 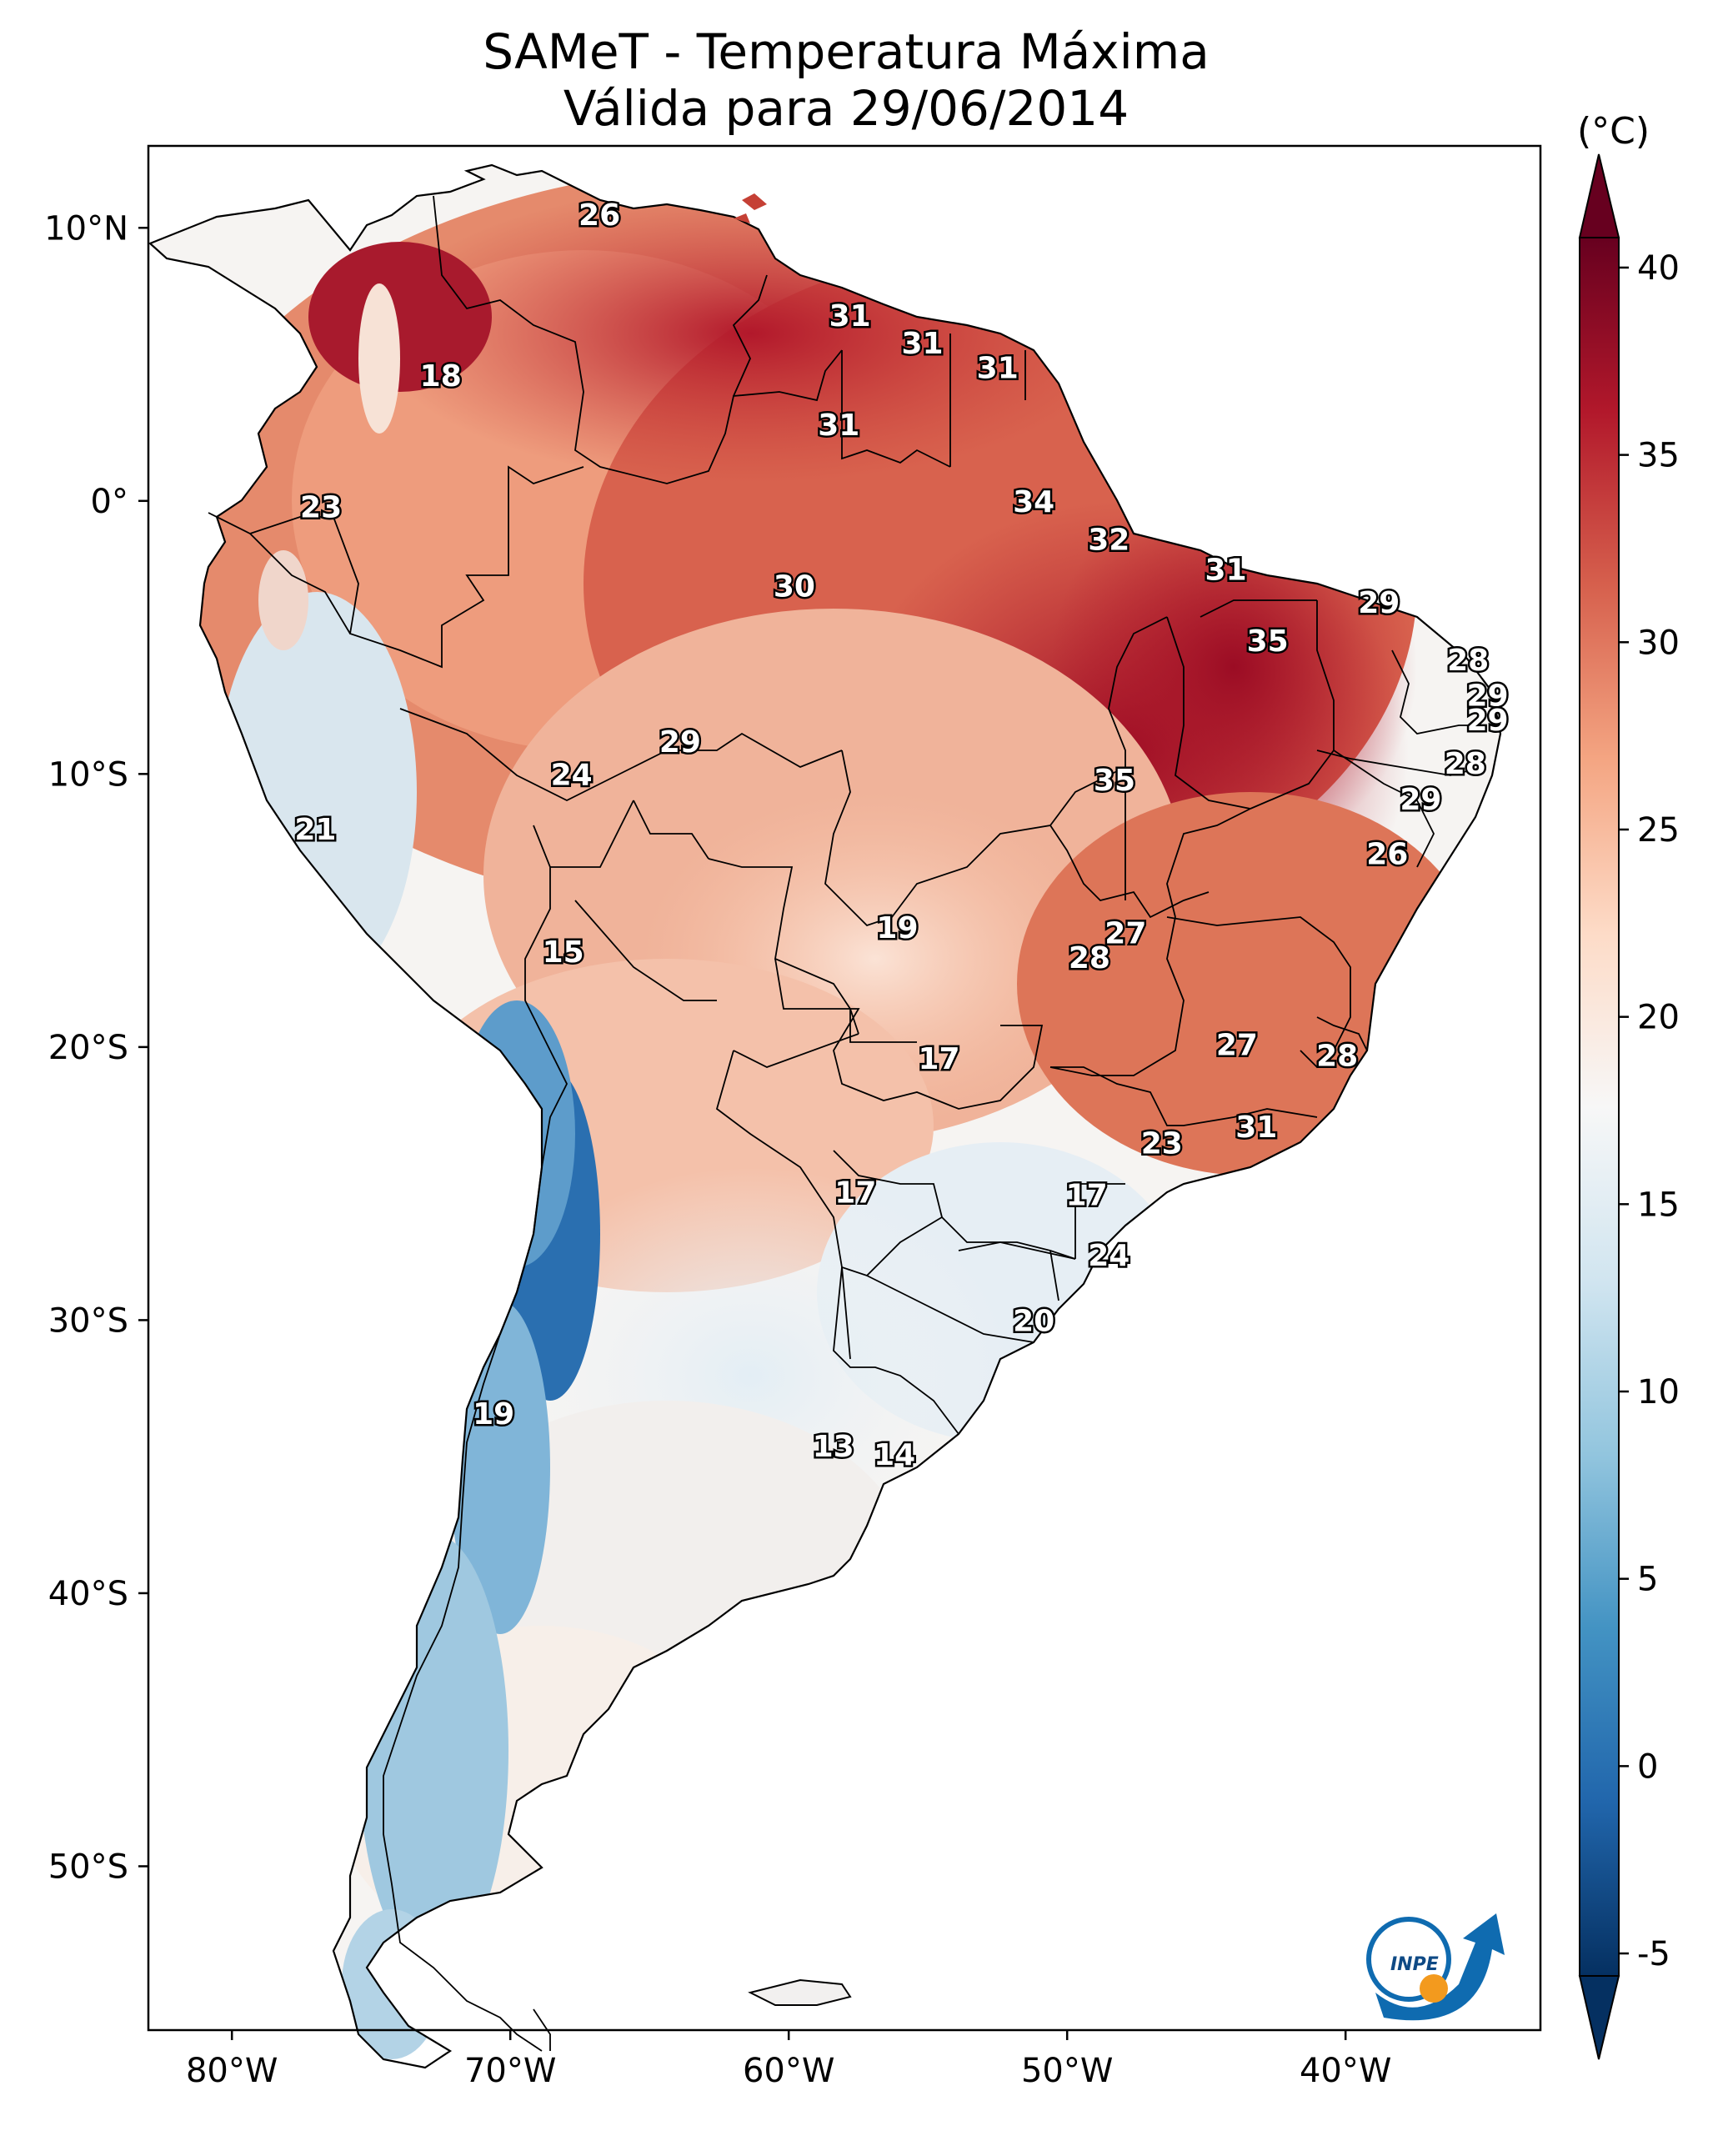 What do you see at coordinates (846, 108) in the screenshot?
I see `title-line-2: Válida para 29/06/2014` at bounding box center [846, 108].